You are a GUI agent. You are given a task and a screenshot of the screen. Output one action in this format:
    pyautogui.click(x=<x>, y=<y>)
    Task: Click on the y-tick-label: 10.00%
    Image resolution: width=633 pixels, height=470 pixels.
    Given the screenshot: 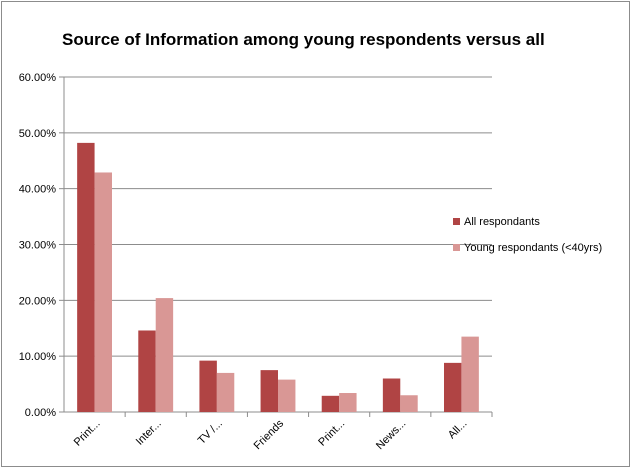 What is the action you would take?
    pyautogui.click(x=38, y=357)
    